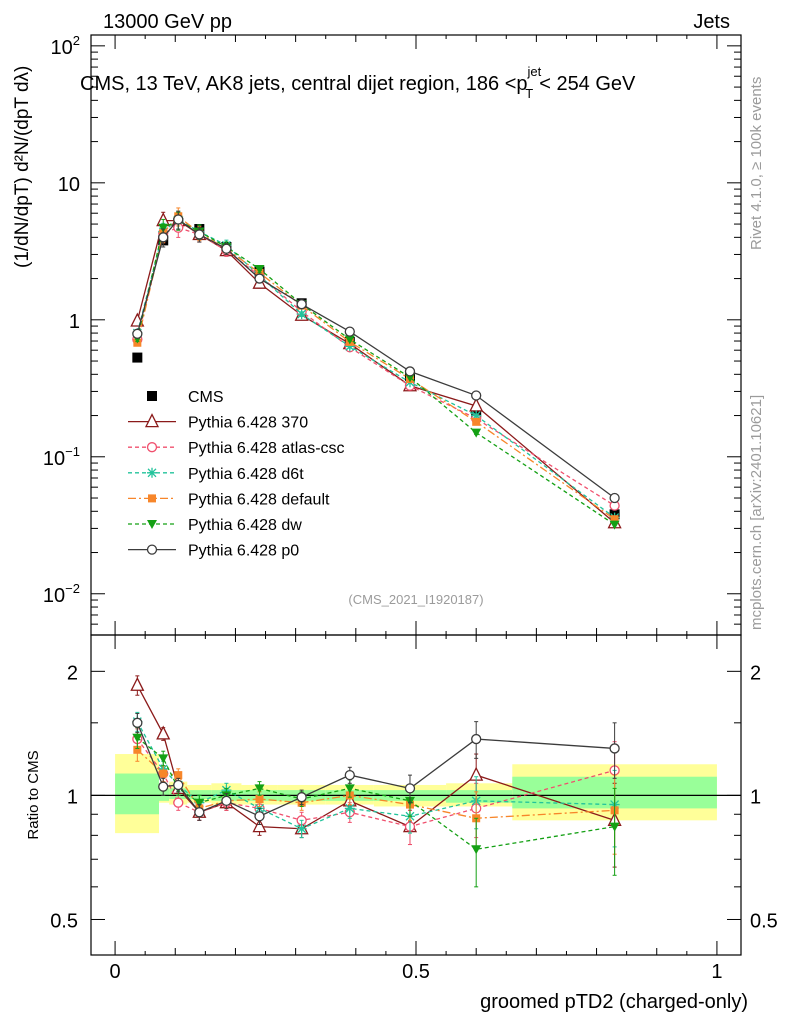 The image size is (786, 1024). I want to click on ratio-series-p0, so click(376, 769).